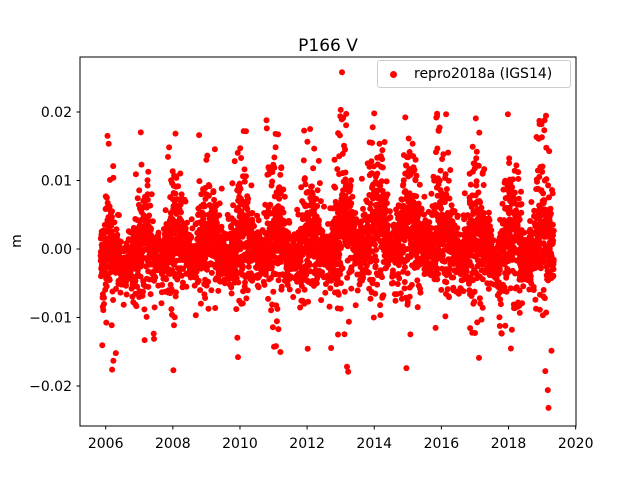 This screenshot has height=480, width=640. What do you see at coordinates (393, 74) in the screenshot?
I see `legend-marker-icon` at bounding box center [393, 74].